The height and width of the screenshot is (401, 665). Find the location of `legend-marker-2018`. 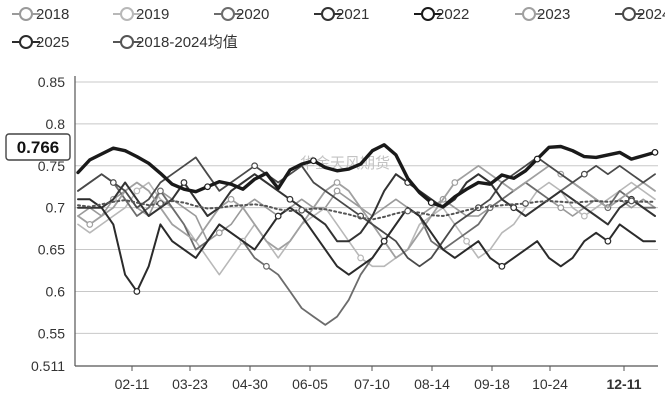

legend-marker-2018 is located at coordinates (26, 14).